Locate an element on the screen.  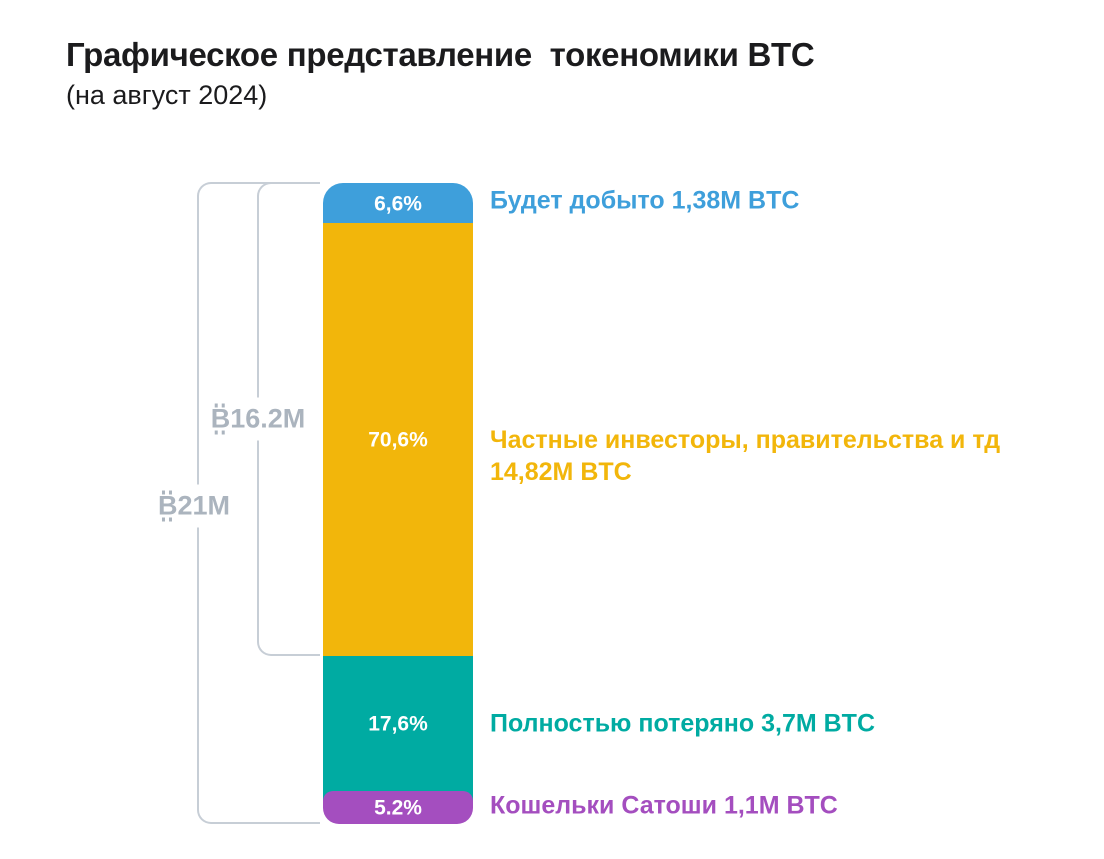
percent-label-to-be-mined: 6,6% is located at coordinates (398, 204).